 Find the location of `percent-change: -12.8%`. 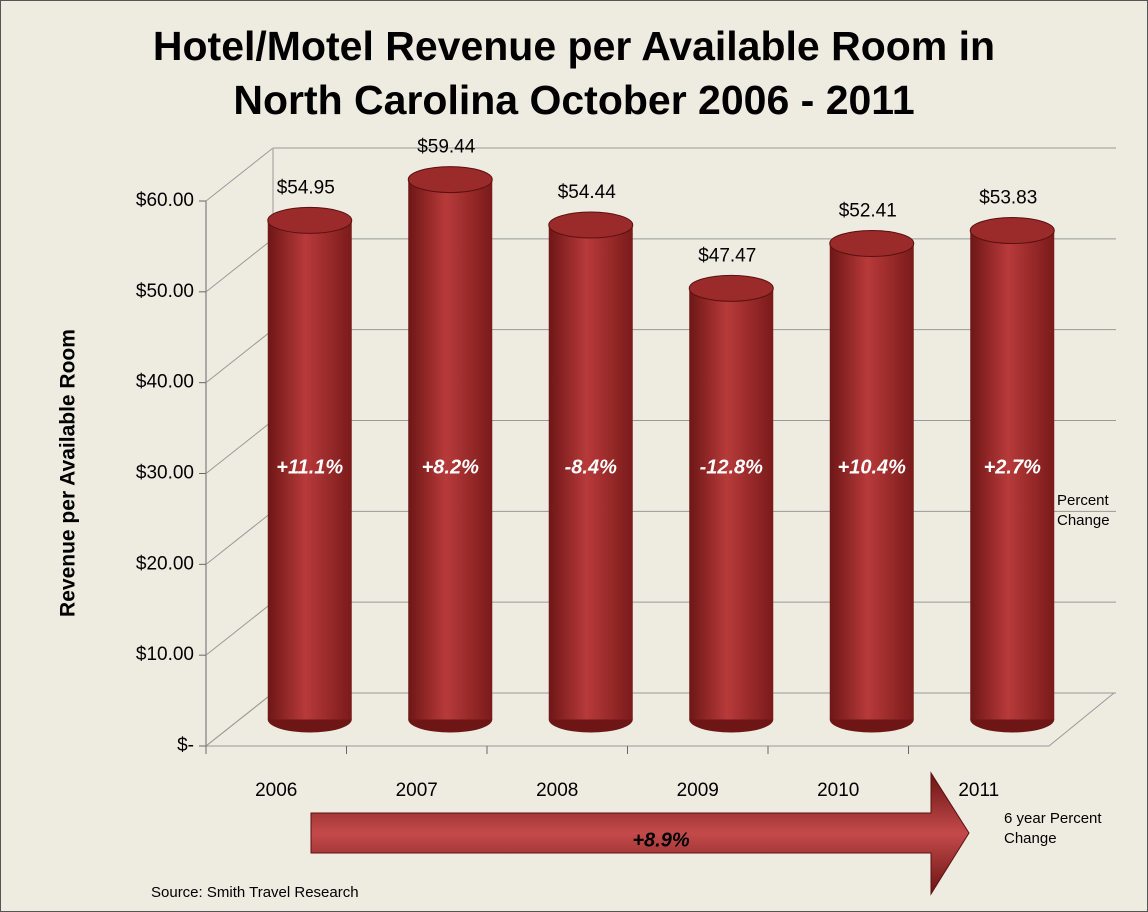

percent-change: -12.8% is located at coordinates (732, 467).